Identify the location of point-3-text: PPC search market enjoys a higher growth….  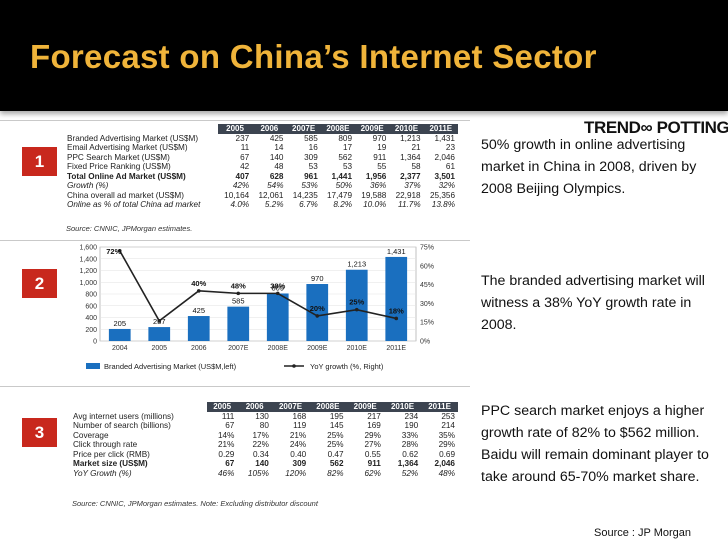
(595, 444).